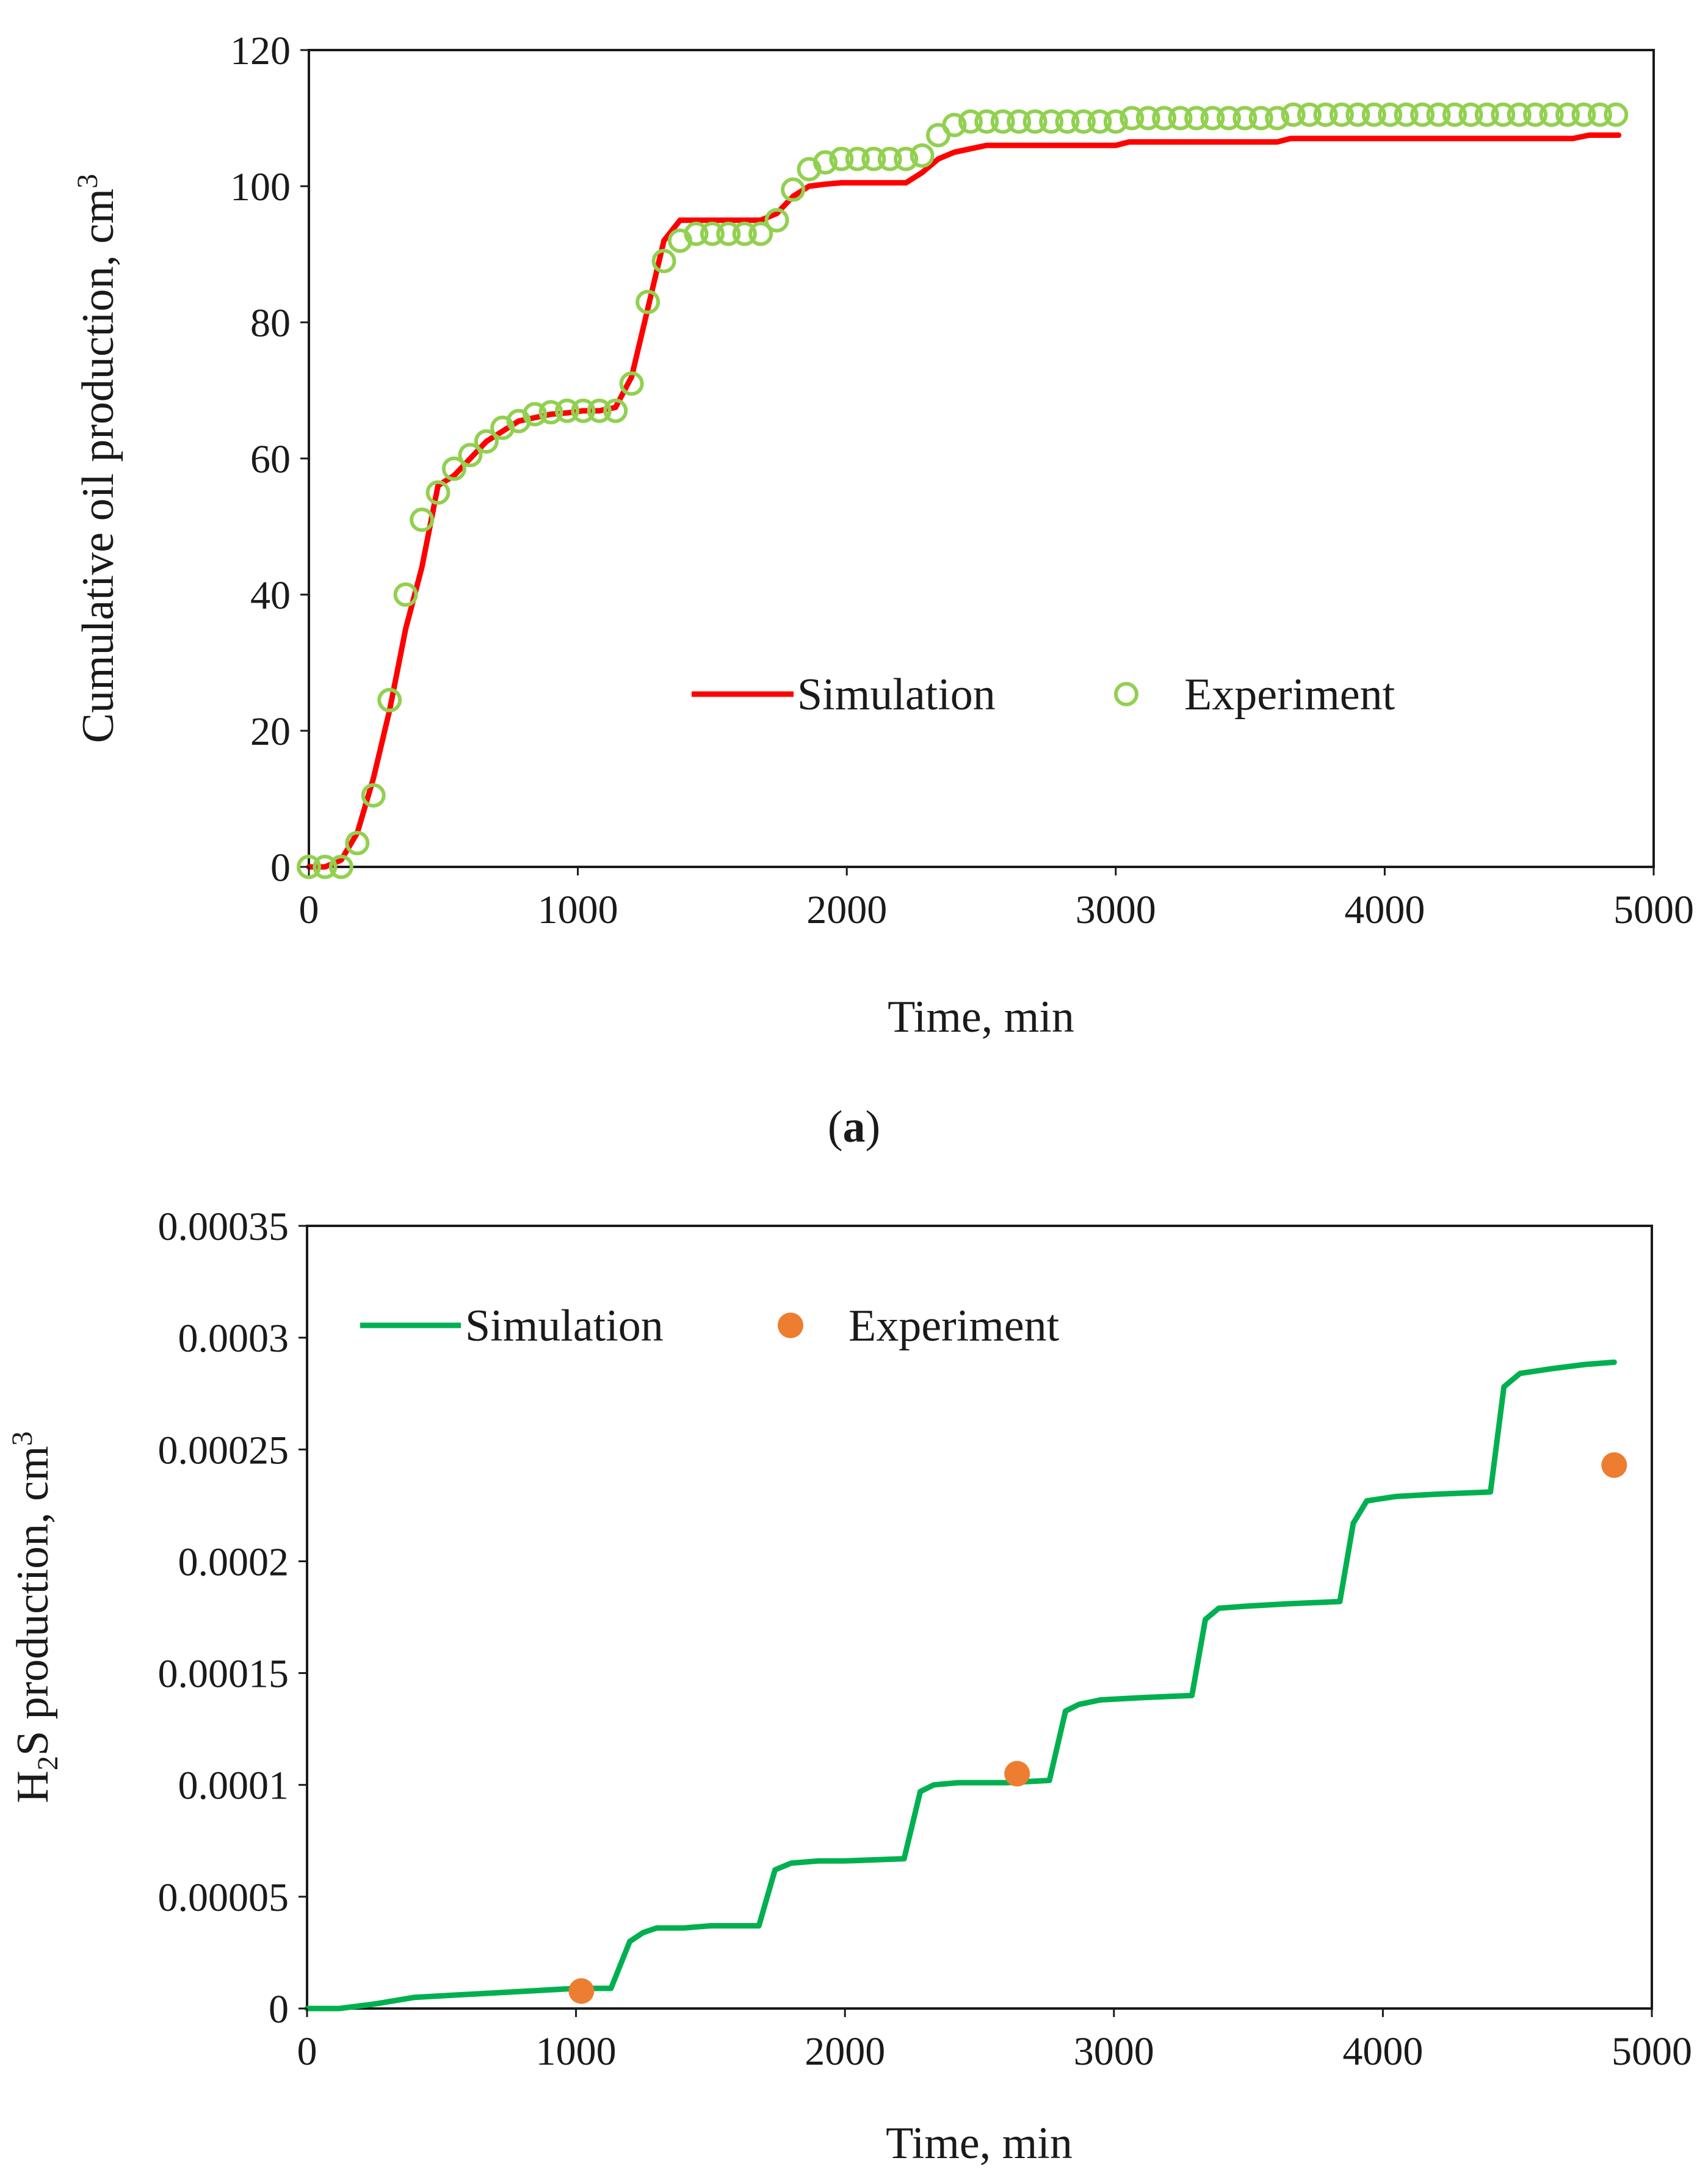 The width and height of the screenshot is (1708, 2177). What do you see at coordinates (223, 1450) in the screenshot?
I see `panel-b-y-tick-label: 0.00025` at bounding box center [223, 1450].